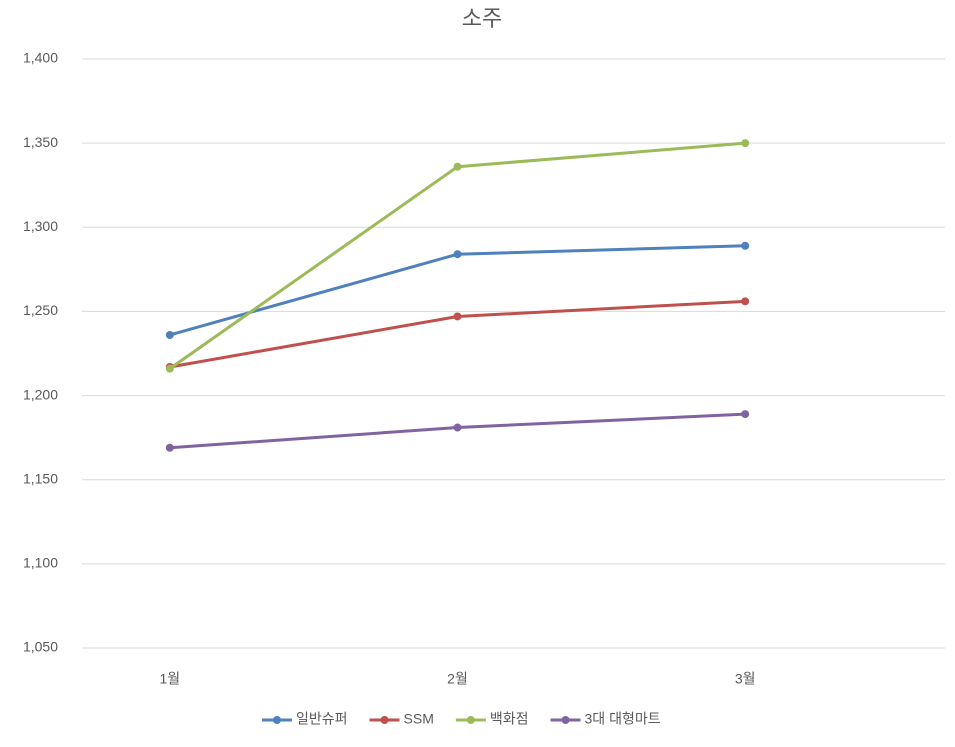 The width and height of the screenshot is (955, 747). Describe the element at coordinates (482, 18) in the screenshot. I see `chart-title: 소주` at that location.